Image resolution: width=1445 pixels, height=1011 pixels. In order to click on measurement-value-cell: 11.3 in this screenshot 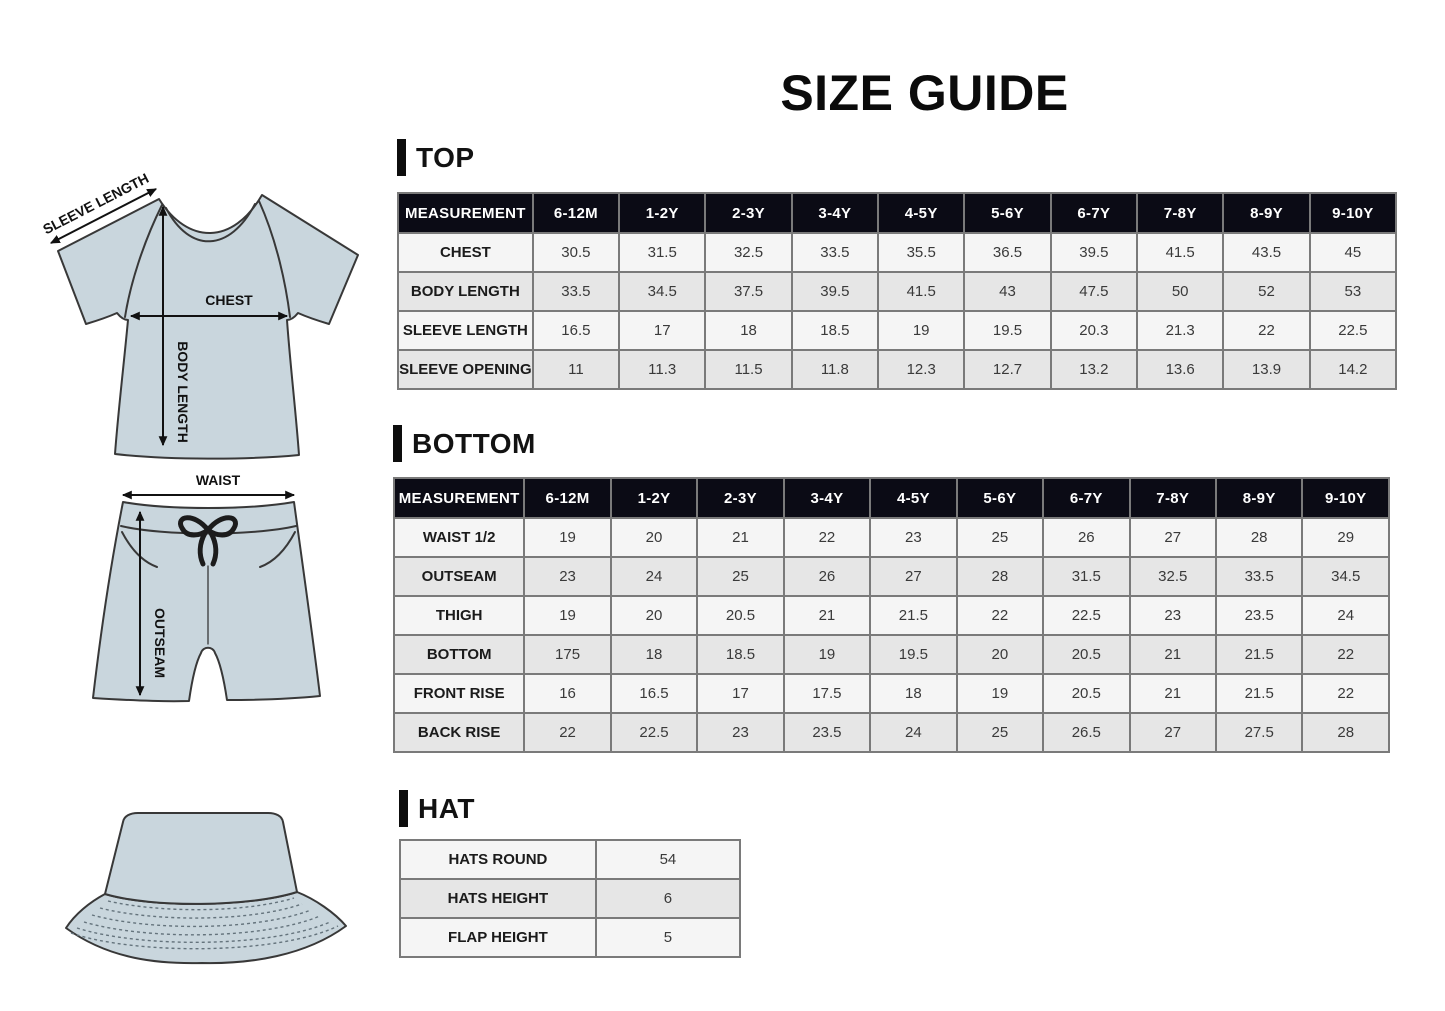, I will do `click(662, 369)`.